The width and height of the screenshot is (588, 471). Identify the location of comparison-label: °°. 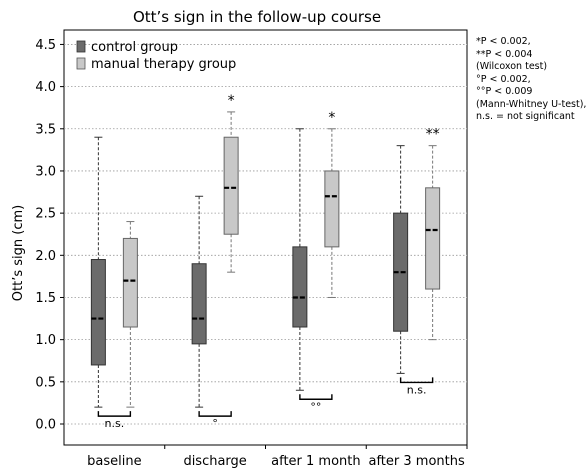
(315, 406).